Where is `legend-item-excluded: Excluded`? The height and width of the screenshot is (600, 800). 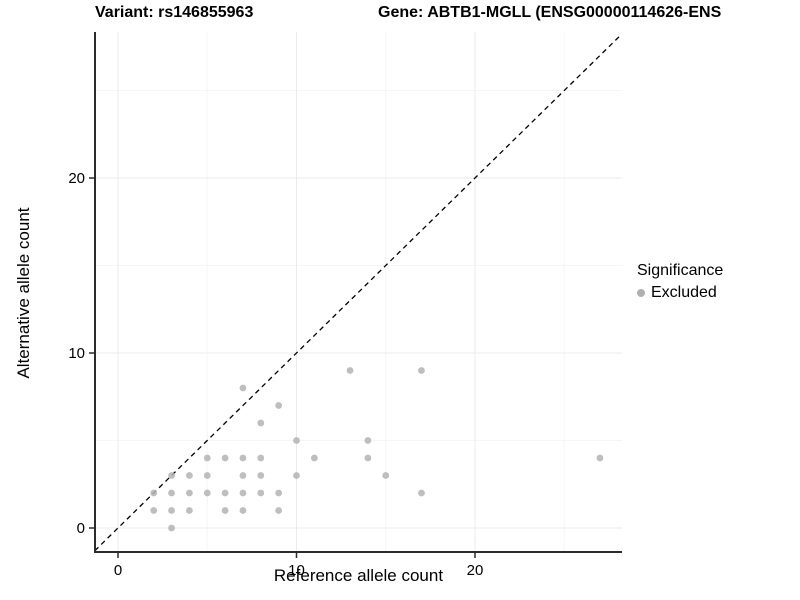
legend-item-excluded: Excluded is located at coordinates (680, 293).